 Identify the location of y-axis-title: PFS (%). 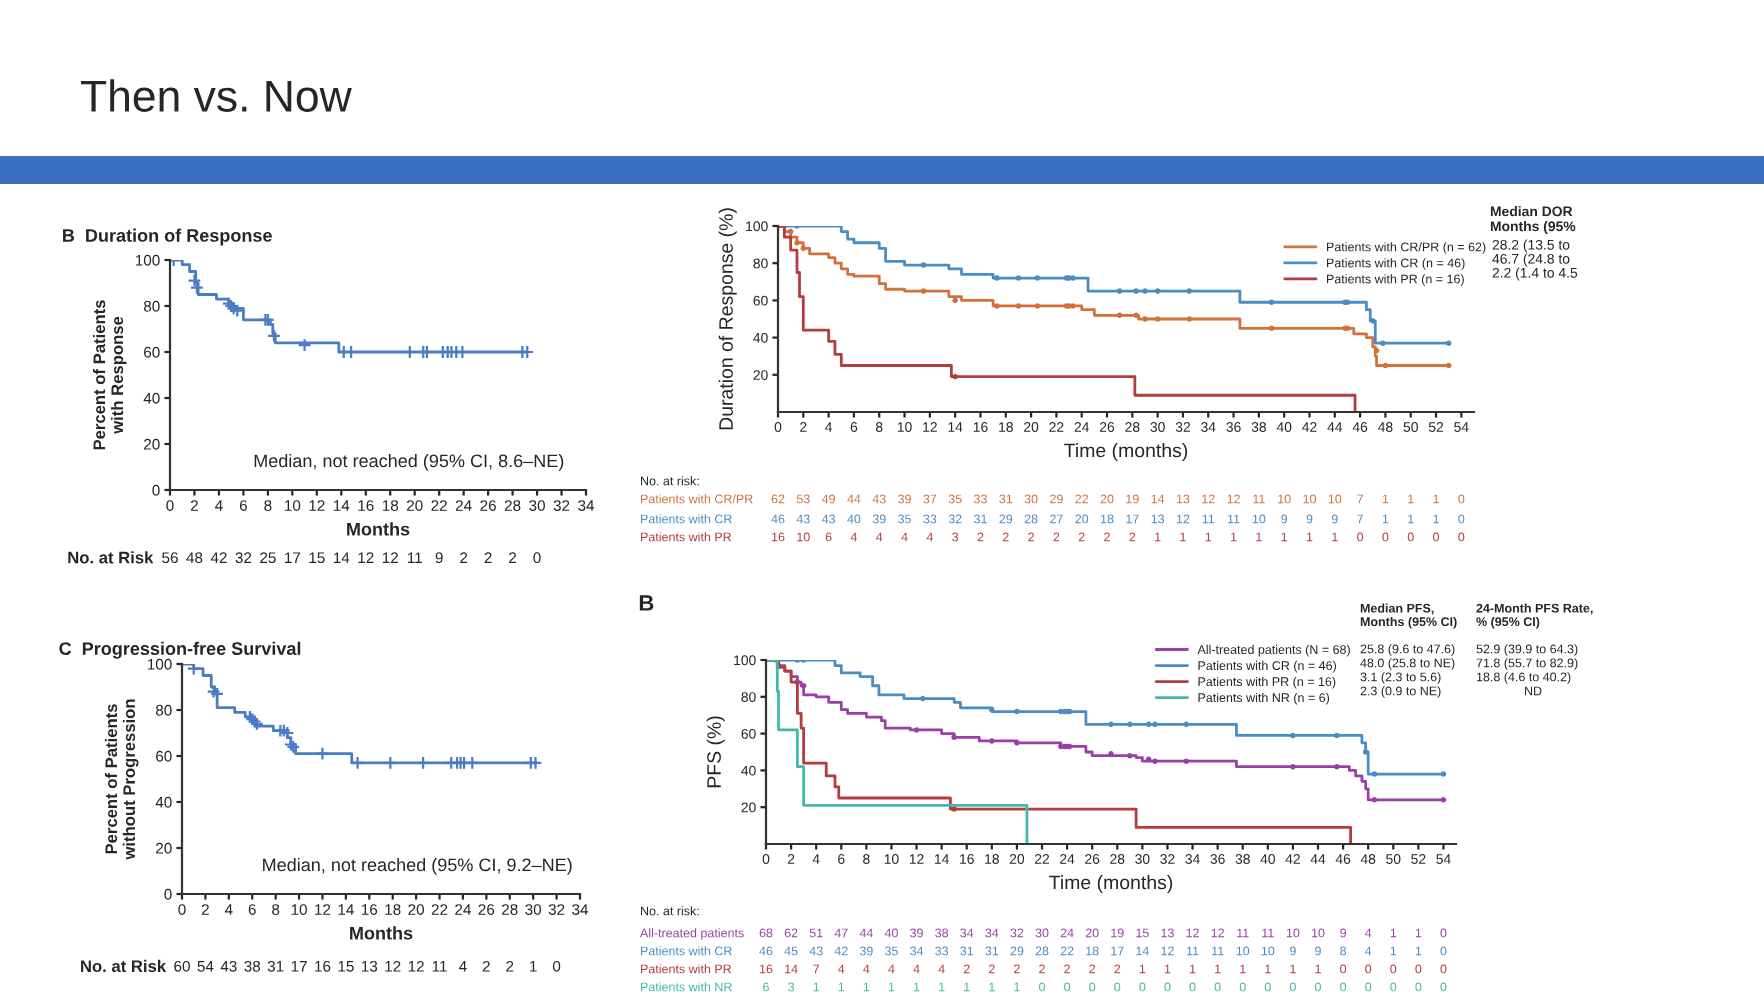
(715, 752).